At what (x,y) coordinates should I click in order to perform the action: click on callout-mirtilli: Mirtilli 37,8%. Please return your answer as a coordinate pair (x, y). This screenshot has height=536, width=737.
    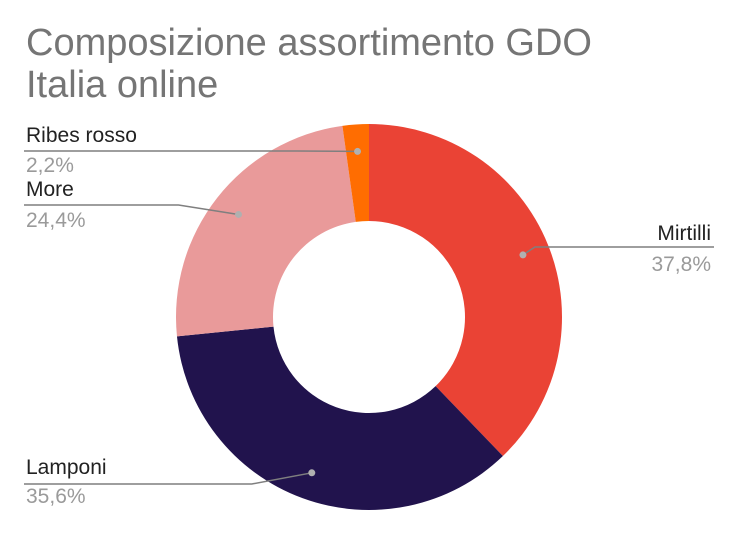
    Looking at the image, I should click on (616, 249).